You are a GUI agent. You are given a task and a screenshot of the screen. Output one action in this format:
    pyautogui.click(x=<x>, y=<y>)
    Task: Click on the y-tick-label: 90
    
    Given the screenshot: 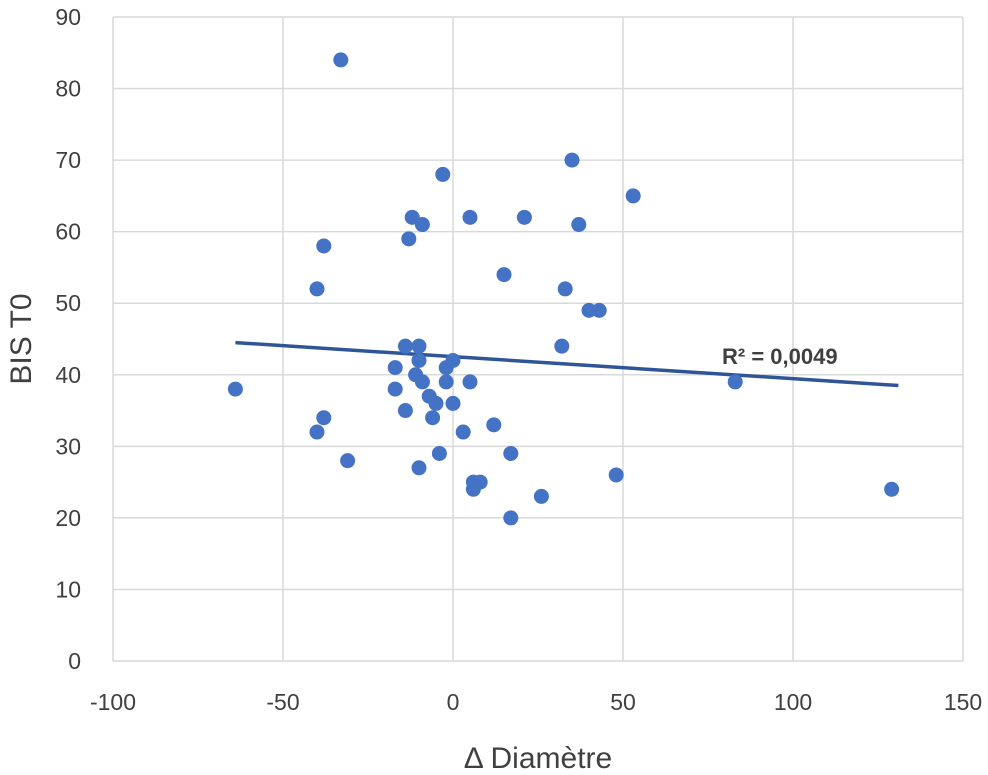 What is the action you would take?
    pyautogui.click(x=68, y=17)
    